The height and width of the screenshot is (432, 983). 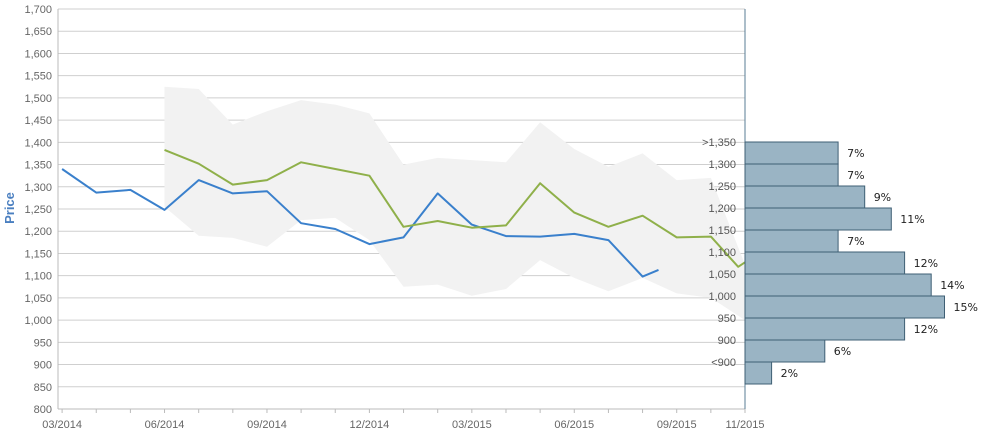 What do you see at coordinates (966, 307) in the screenshot?
I see `histogram-value-label: 15%` at bounding box center [966, 307].